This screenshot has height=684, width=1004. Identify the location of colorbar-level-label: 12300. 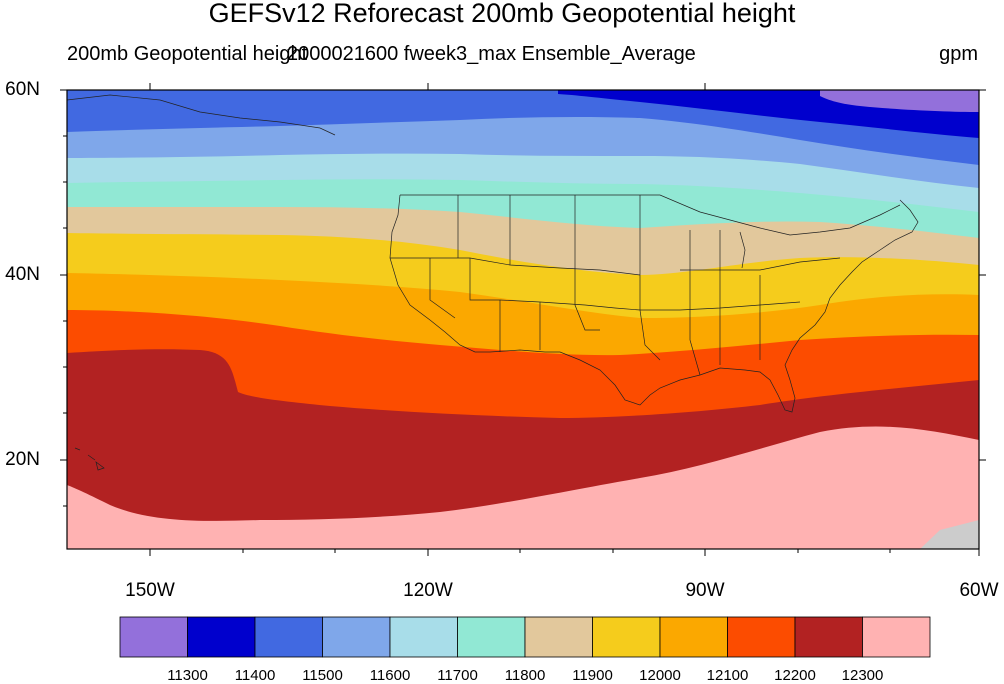
(862, 675).